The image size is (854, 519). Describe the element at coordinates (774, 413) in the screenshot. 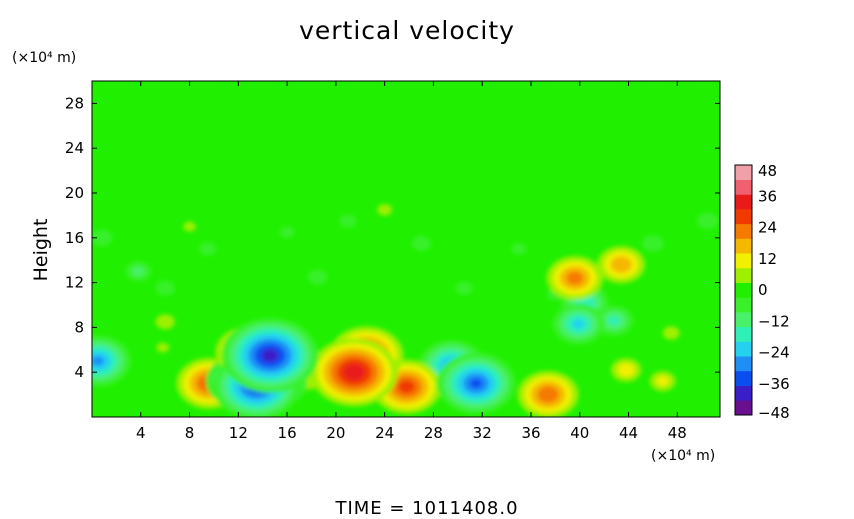

I see `colorbar-tick-label: −48` at that location.